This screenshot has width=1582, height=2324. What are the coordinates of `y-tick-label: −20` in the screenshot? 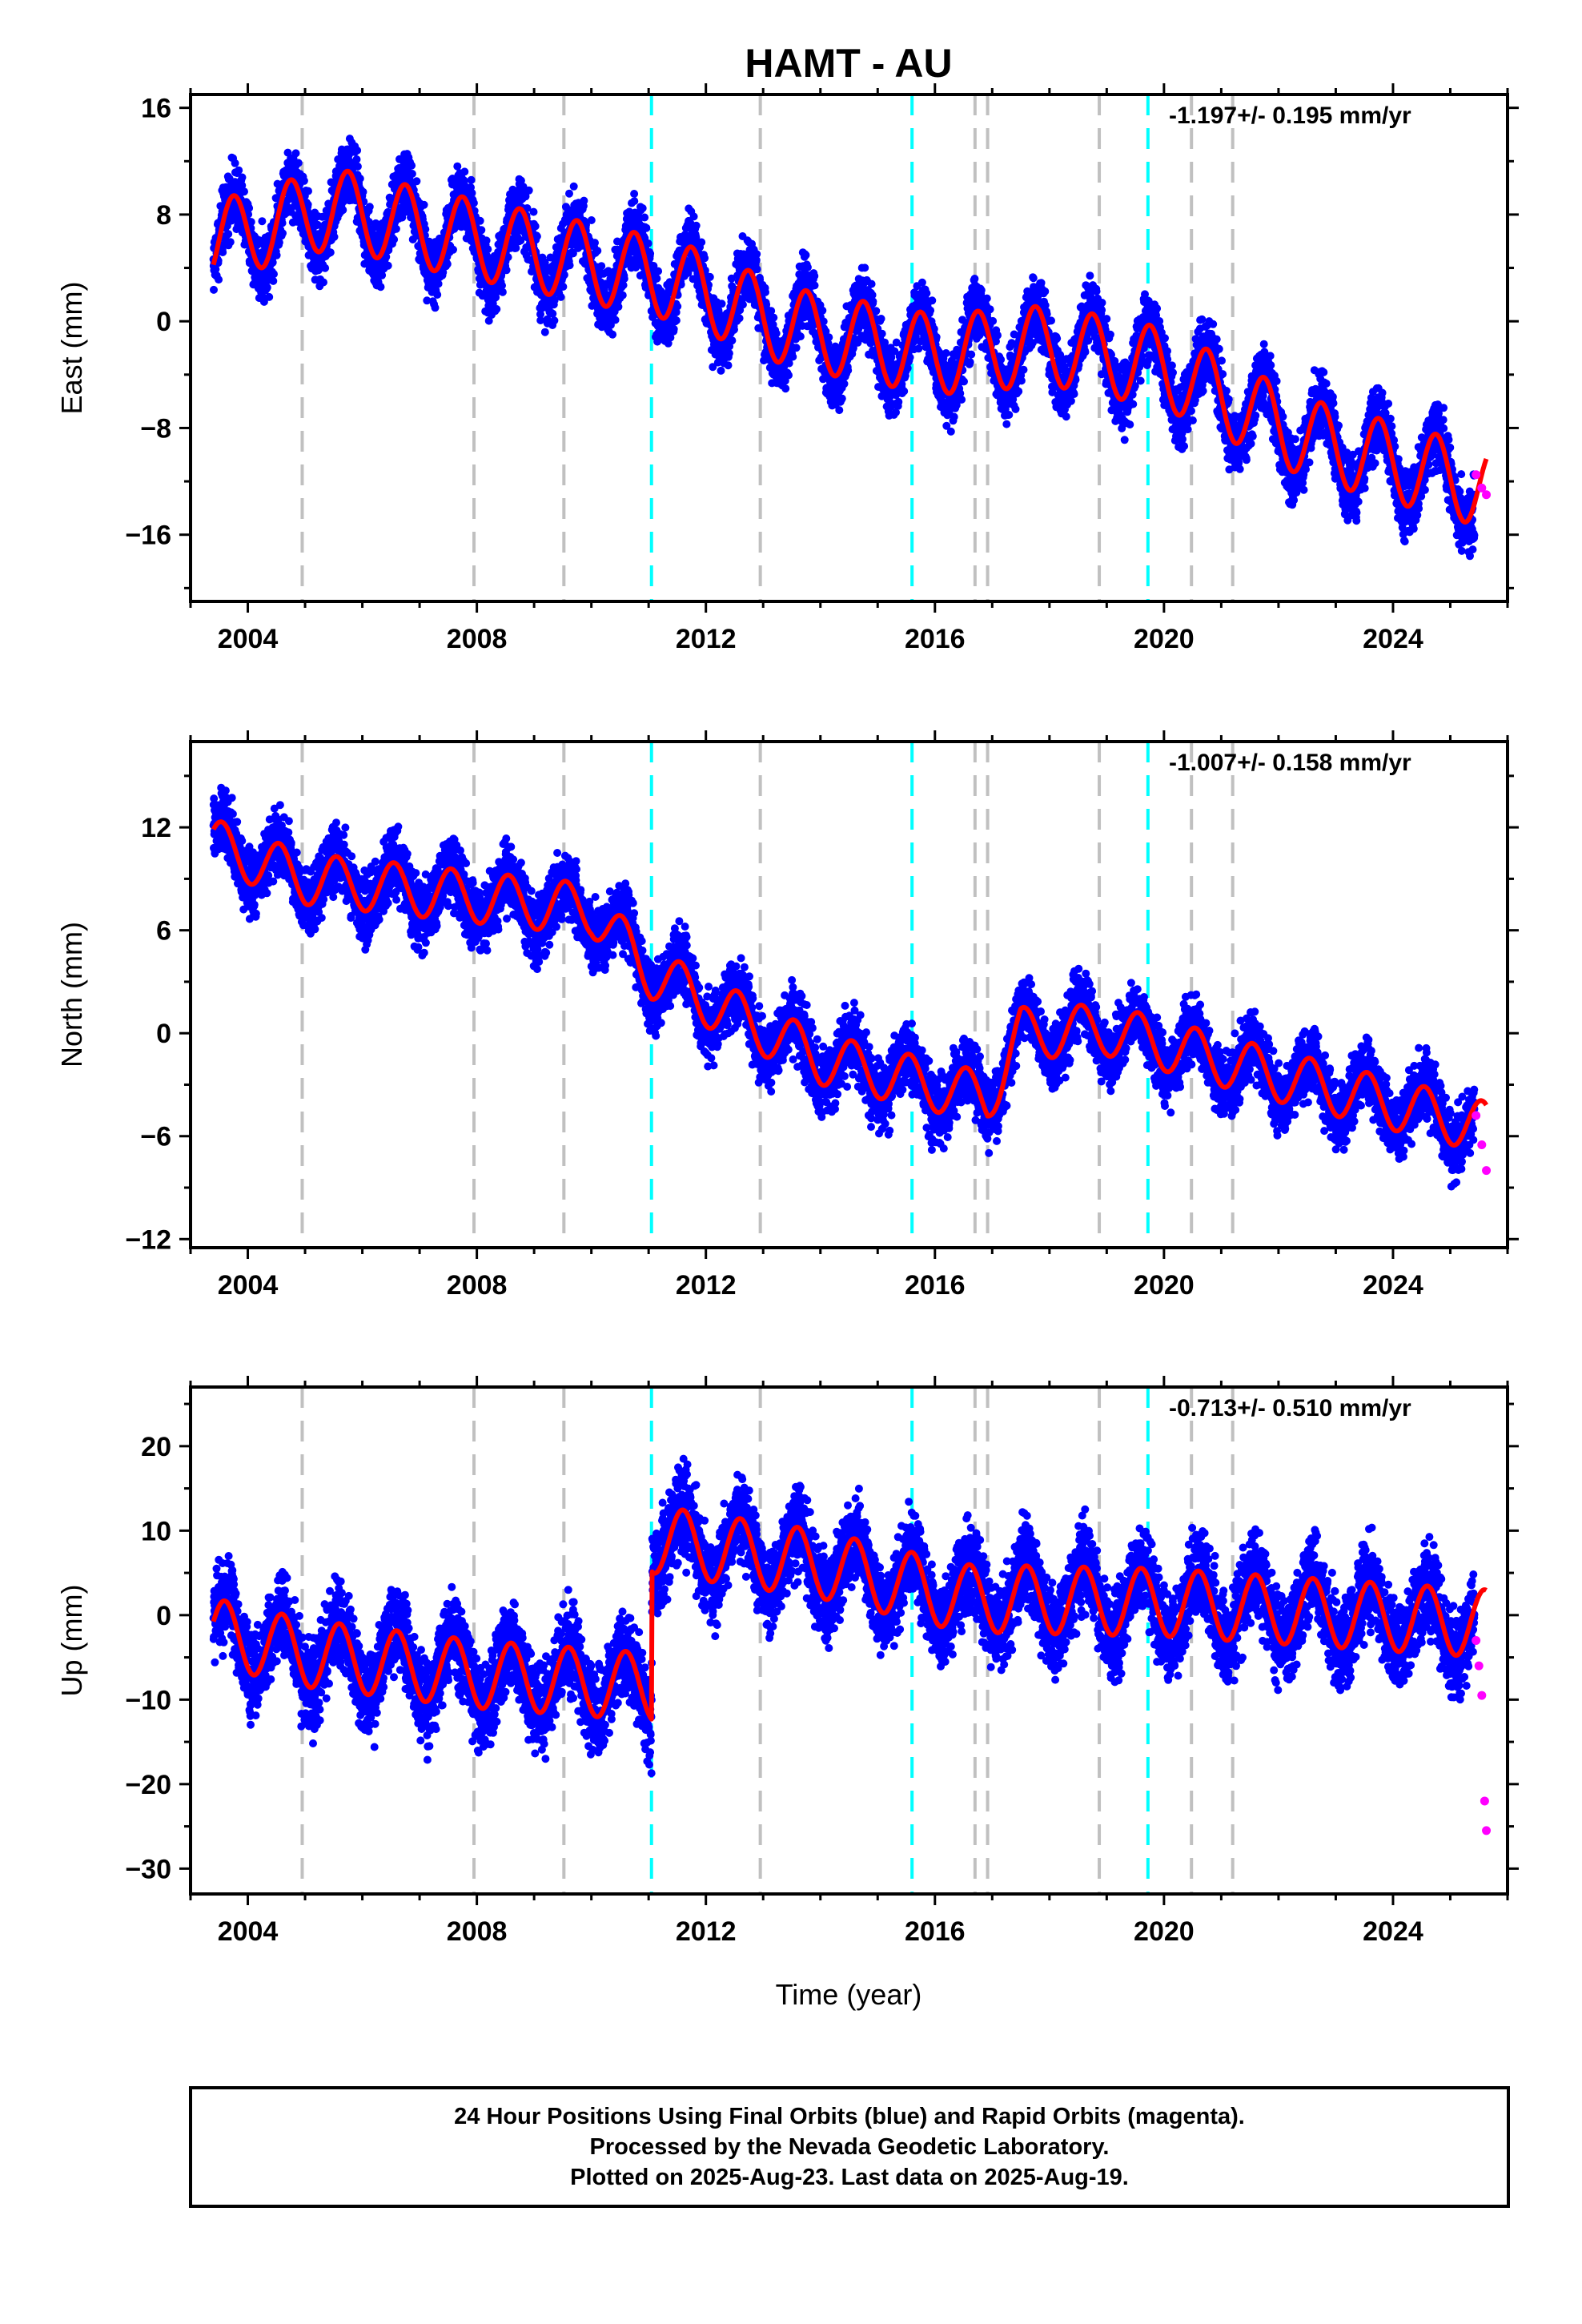 It's located at (148, 1785).